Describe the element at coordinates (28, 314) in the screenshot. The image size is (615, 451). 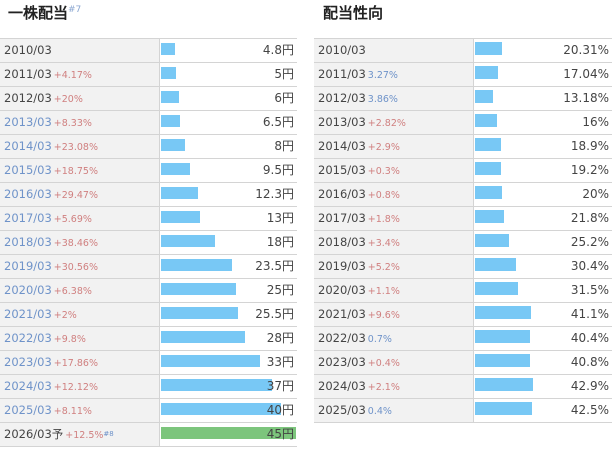
I see `year-label: 2021/03` at that location.